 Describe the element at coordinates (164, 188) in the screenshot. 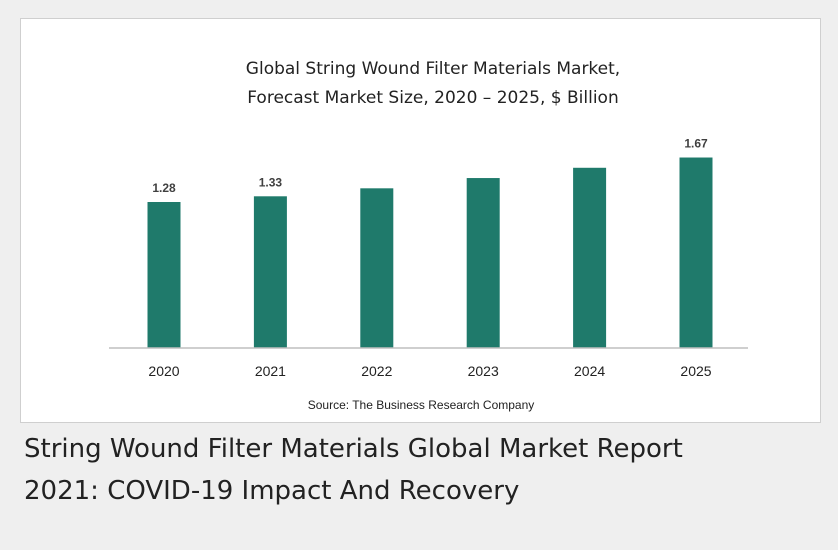

I see `data-label-2020: 1.28` at that location.